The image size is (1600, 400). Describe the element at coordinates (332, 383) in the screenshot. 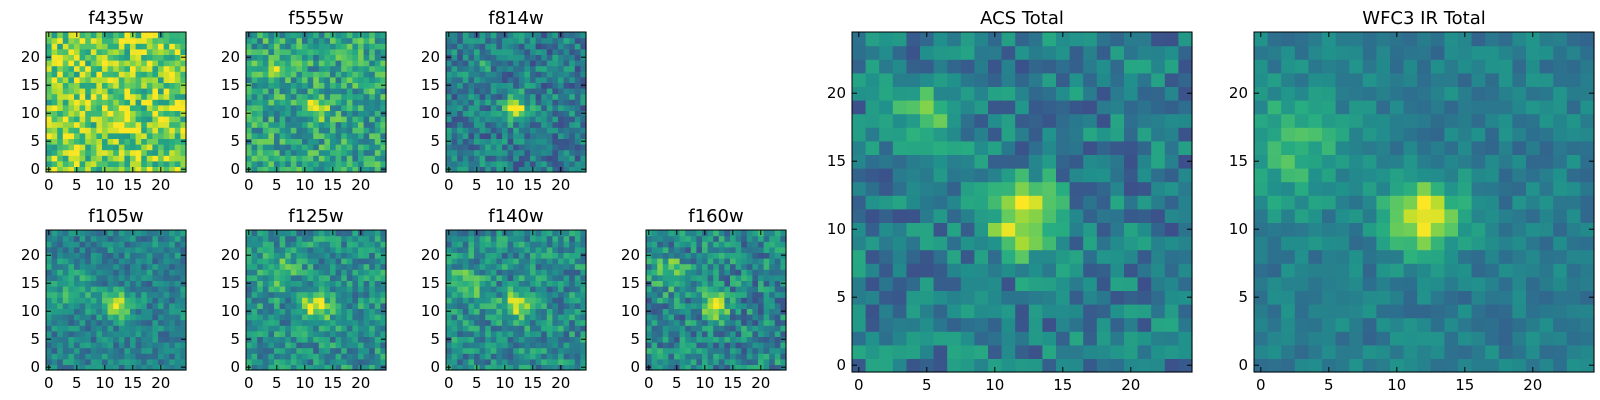

I see `x-tick-label: 15` at that location.